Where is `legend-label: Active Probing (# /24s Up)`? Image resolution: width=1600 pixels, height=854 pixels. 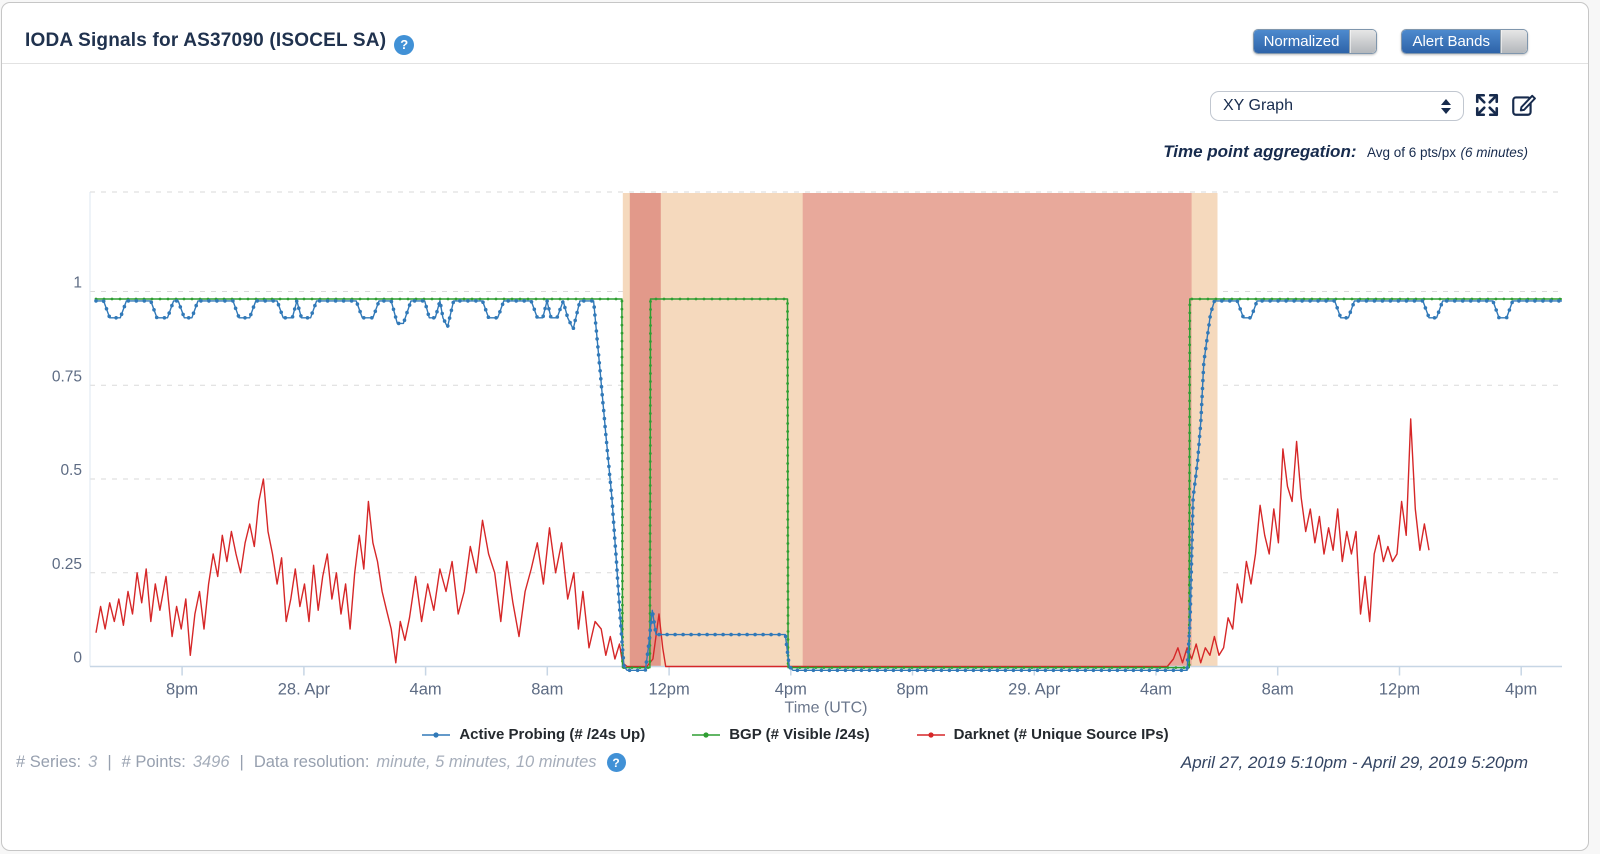 legend-label: Active Probing (# /24s Up) is located at coordinates (552, 734).